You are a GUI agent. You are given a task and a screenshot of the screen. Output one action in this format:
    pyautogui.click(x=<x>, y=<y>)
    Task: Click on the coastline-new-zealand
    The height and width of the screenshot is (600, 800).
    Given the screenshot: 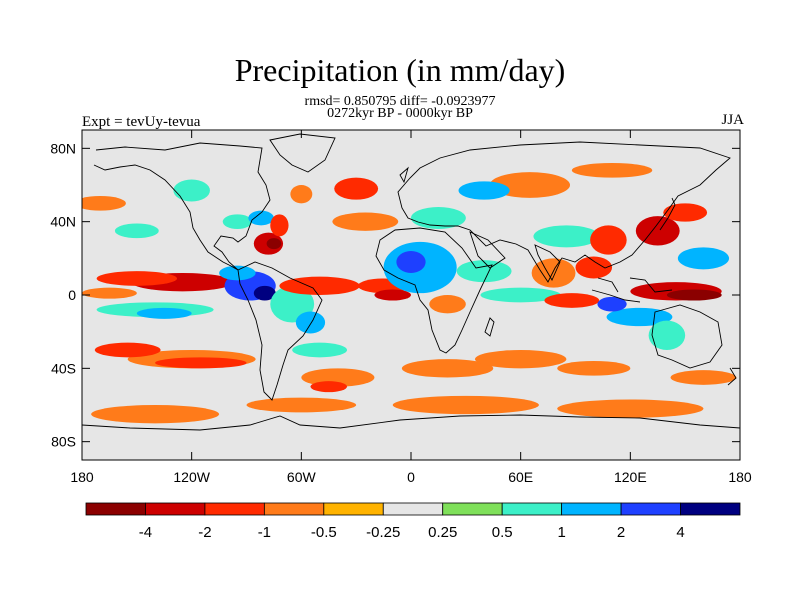 What is the action you would take?
    pyautogui.click(x=732, y=376)
    